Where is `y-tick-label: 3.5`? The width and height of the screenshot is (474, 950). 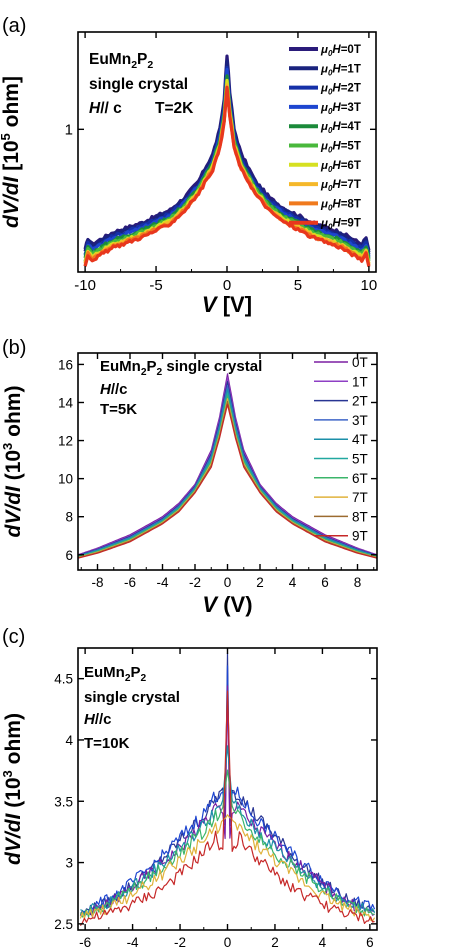
y-tick-label: 3.5 is located at coordinates (63, 801).